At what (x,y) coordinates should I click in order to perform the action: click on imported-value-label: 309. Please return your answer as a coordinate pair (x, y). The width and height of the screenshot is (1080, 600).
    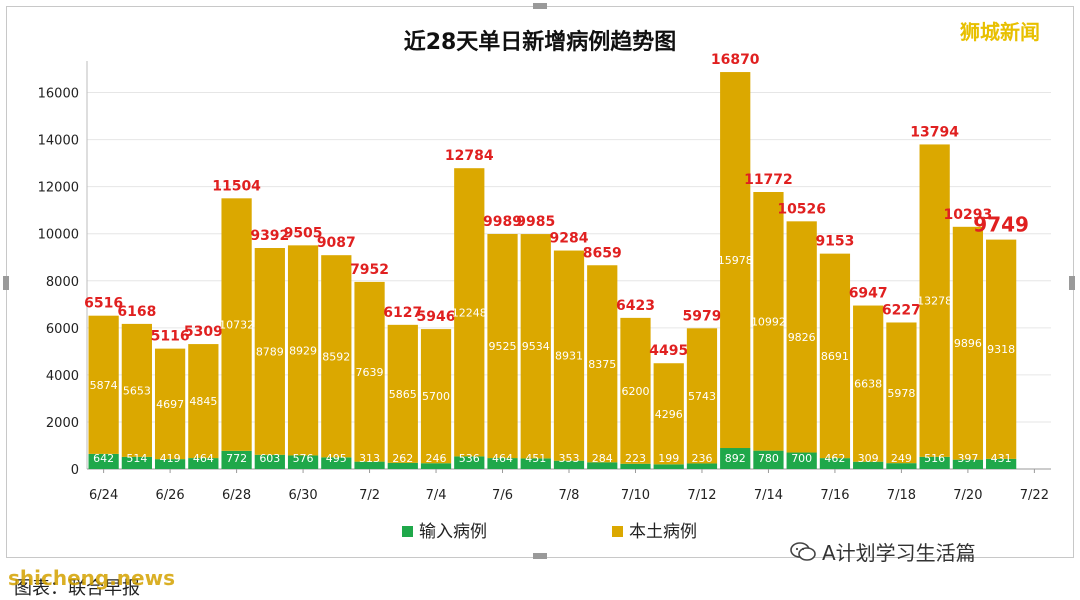
    Looking at the image, I should click on (868, 458).